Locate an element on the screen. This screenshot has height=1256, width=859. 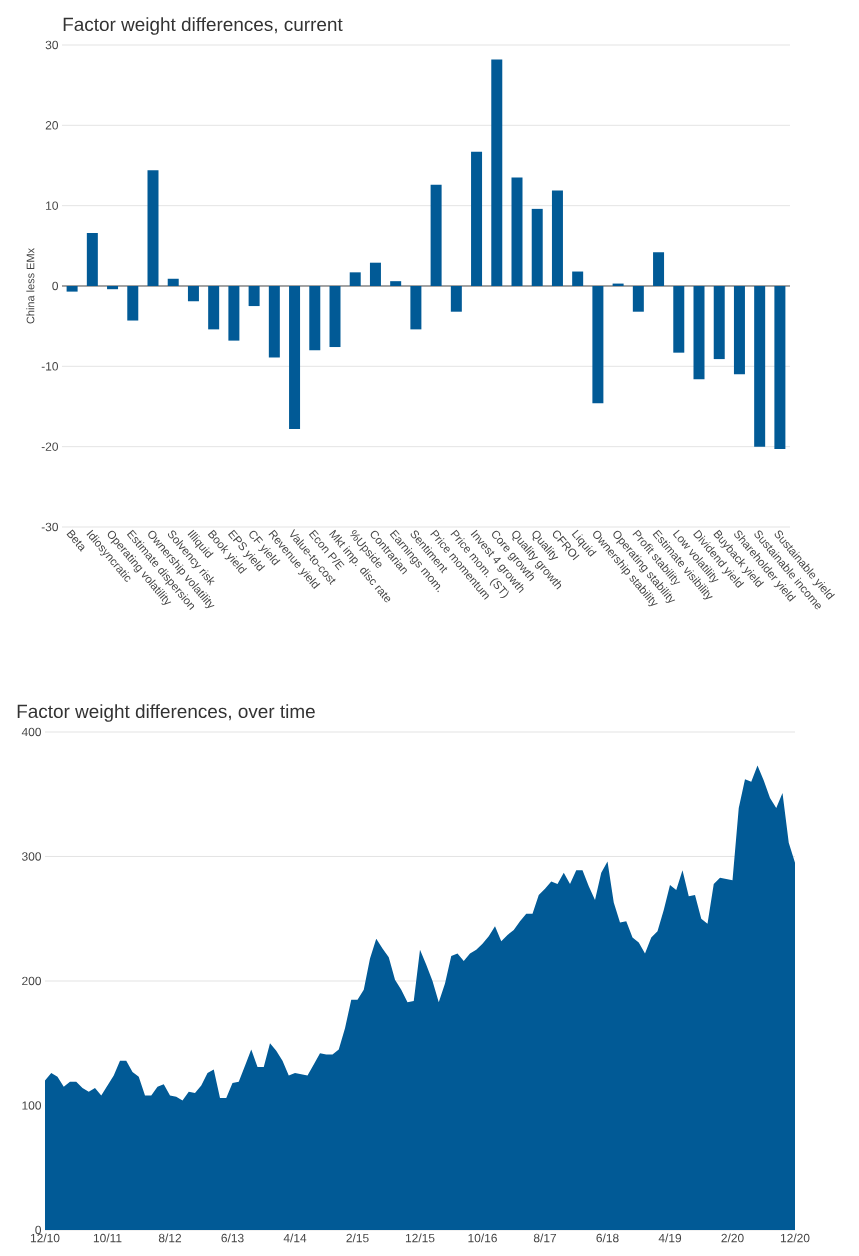
x-tick-label: 12/20 is located at coordinates (795, 1238).